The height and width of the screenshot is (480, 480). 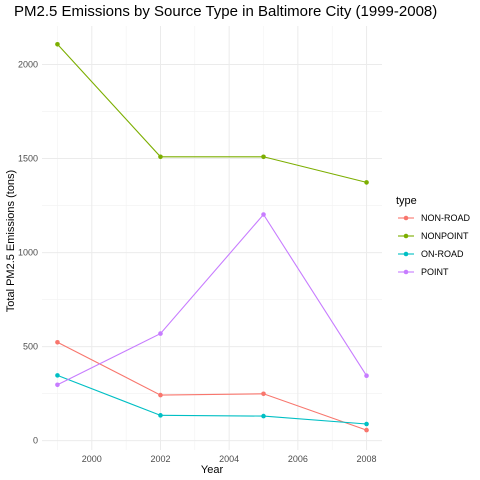 I want to click on legend-key-point-non-road, so click(x=406, y=218).